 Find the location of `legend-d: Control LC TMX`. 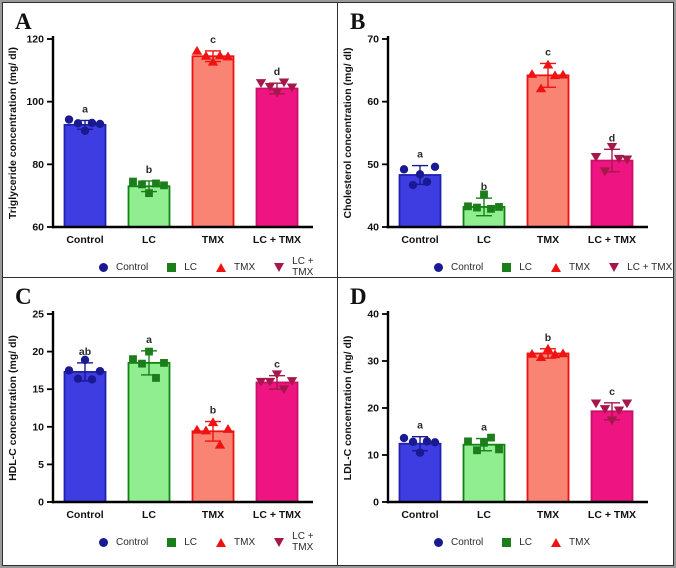

legend-d: Control LC TMX is located at coordinates (505, 542).